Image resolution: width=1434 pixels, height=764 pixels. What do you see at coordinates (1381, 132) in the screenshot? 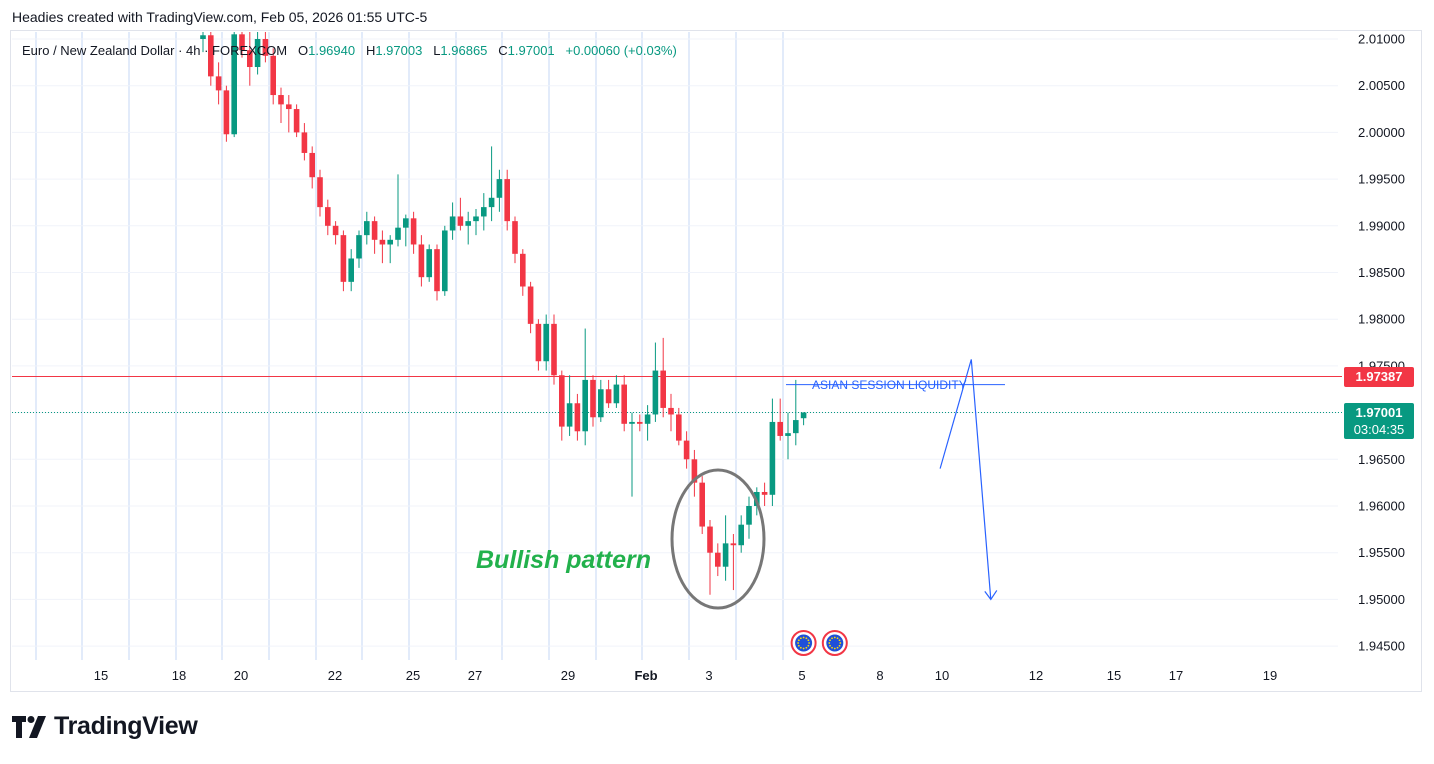
I see `y-tick-label: 2.00000` at bounding box center [1381, 132].